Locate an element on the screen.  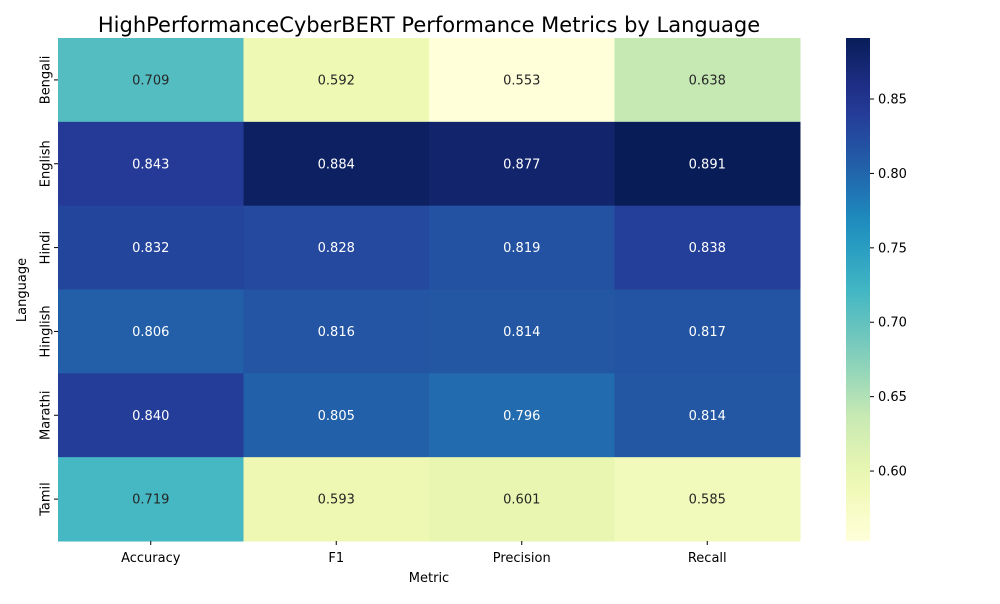
cell-value-label: 0.832 is located at coordinates (150, 248).